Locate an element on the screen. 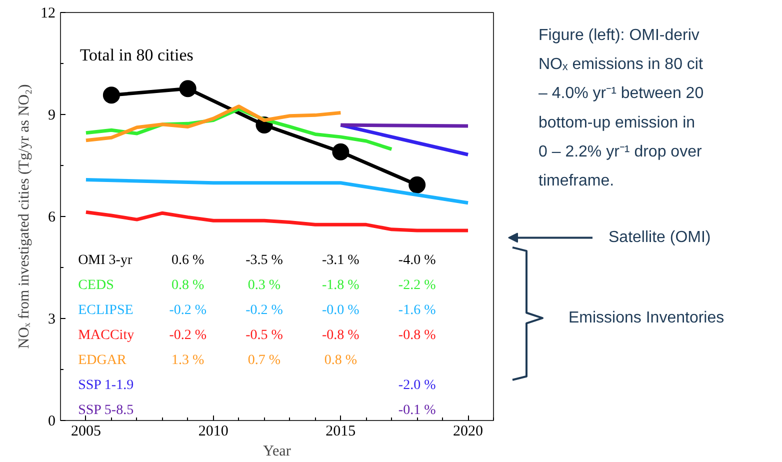 This screenshot has width=782, height=462. text: EDGAR is located at coordinates (102, 360).